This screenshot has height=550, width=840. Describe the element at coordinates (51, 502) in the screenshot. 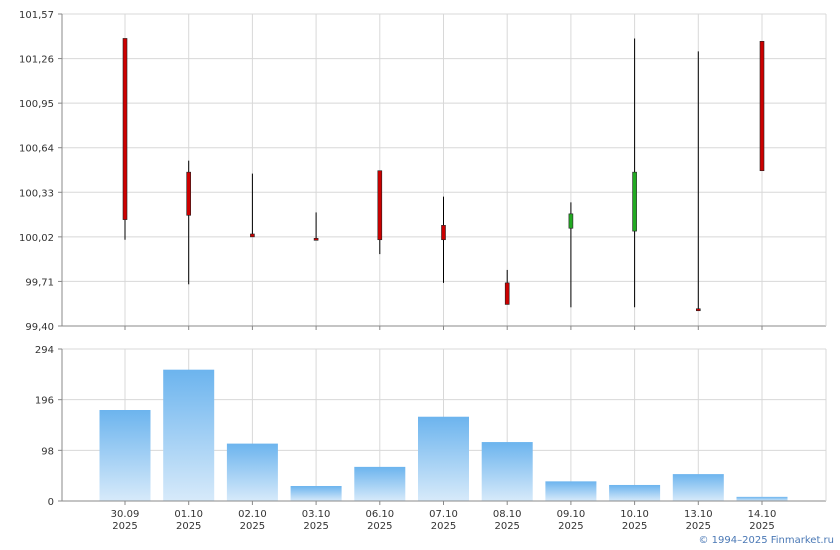

I see `volume-tick-label: 0` at that location.